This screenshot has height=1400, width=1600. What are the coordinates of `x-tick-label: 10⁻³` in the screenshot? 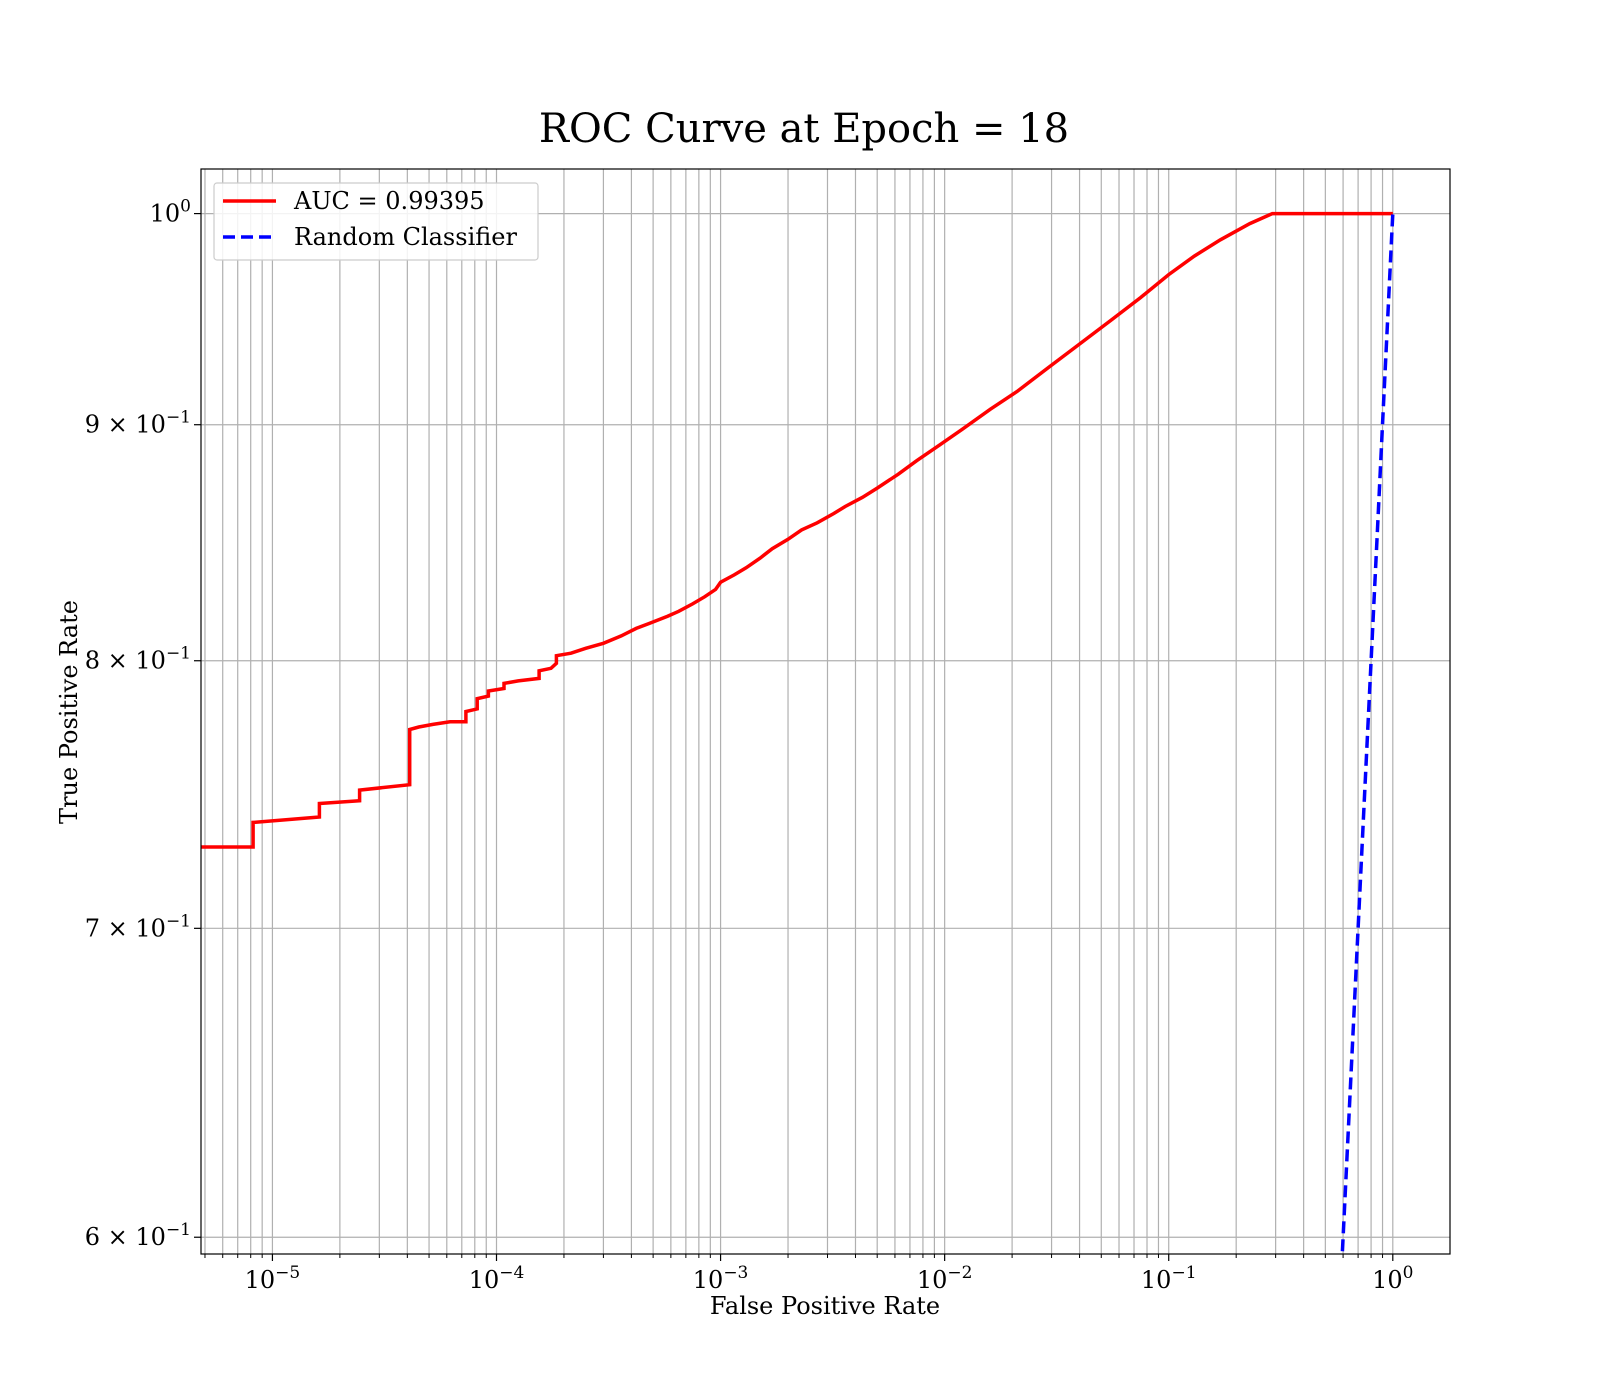 It's located at (721, 1278).